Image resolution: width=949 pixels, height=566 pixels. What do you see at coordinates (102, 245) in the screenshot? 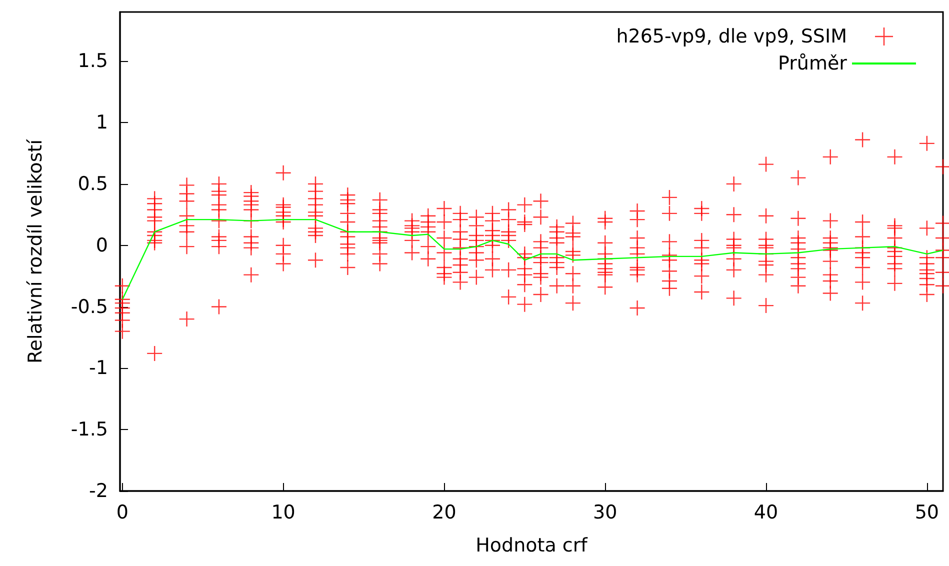
I see `y-tick-label: 0` at bounding box center [102, 245].